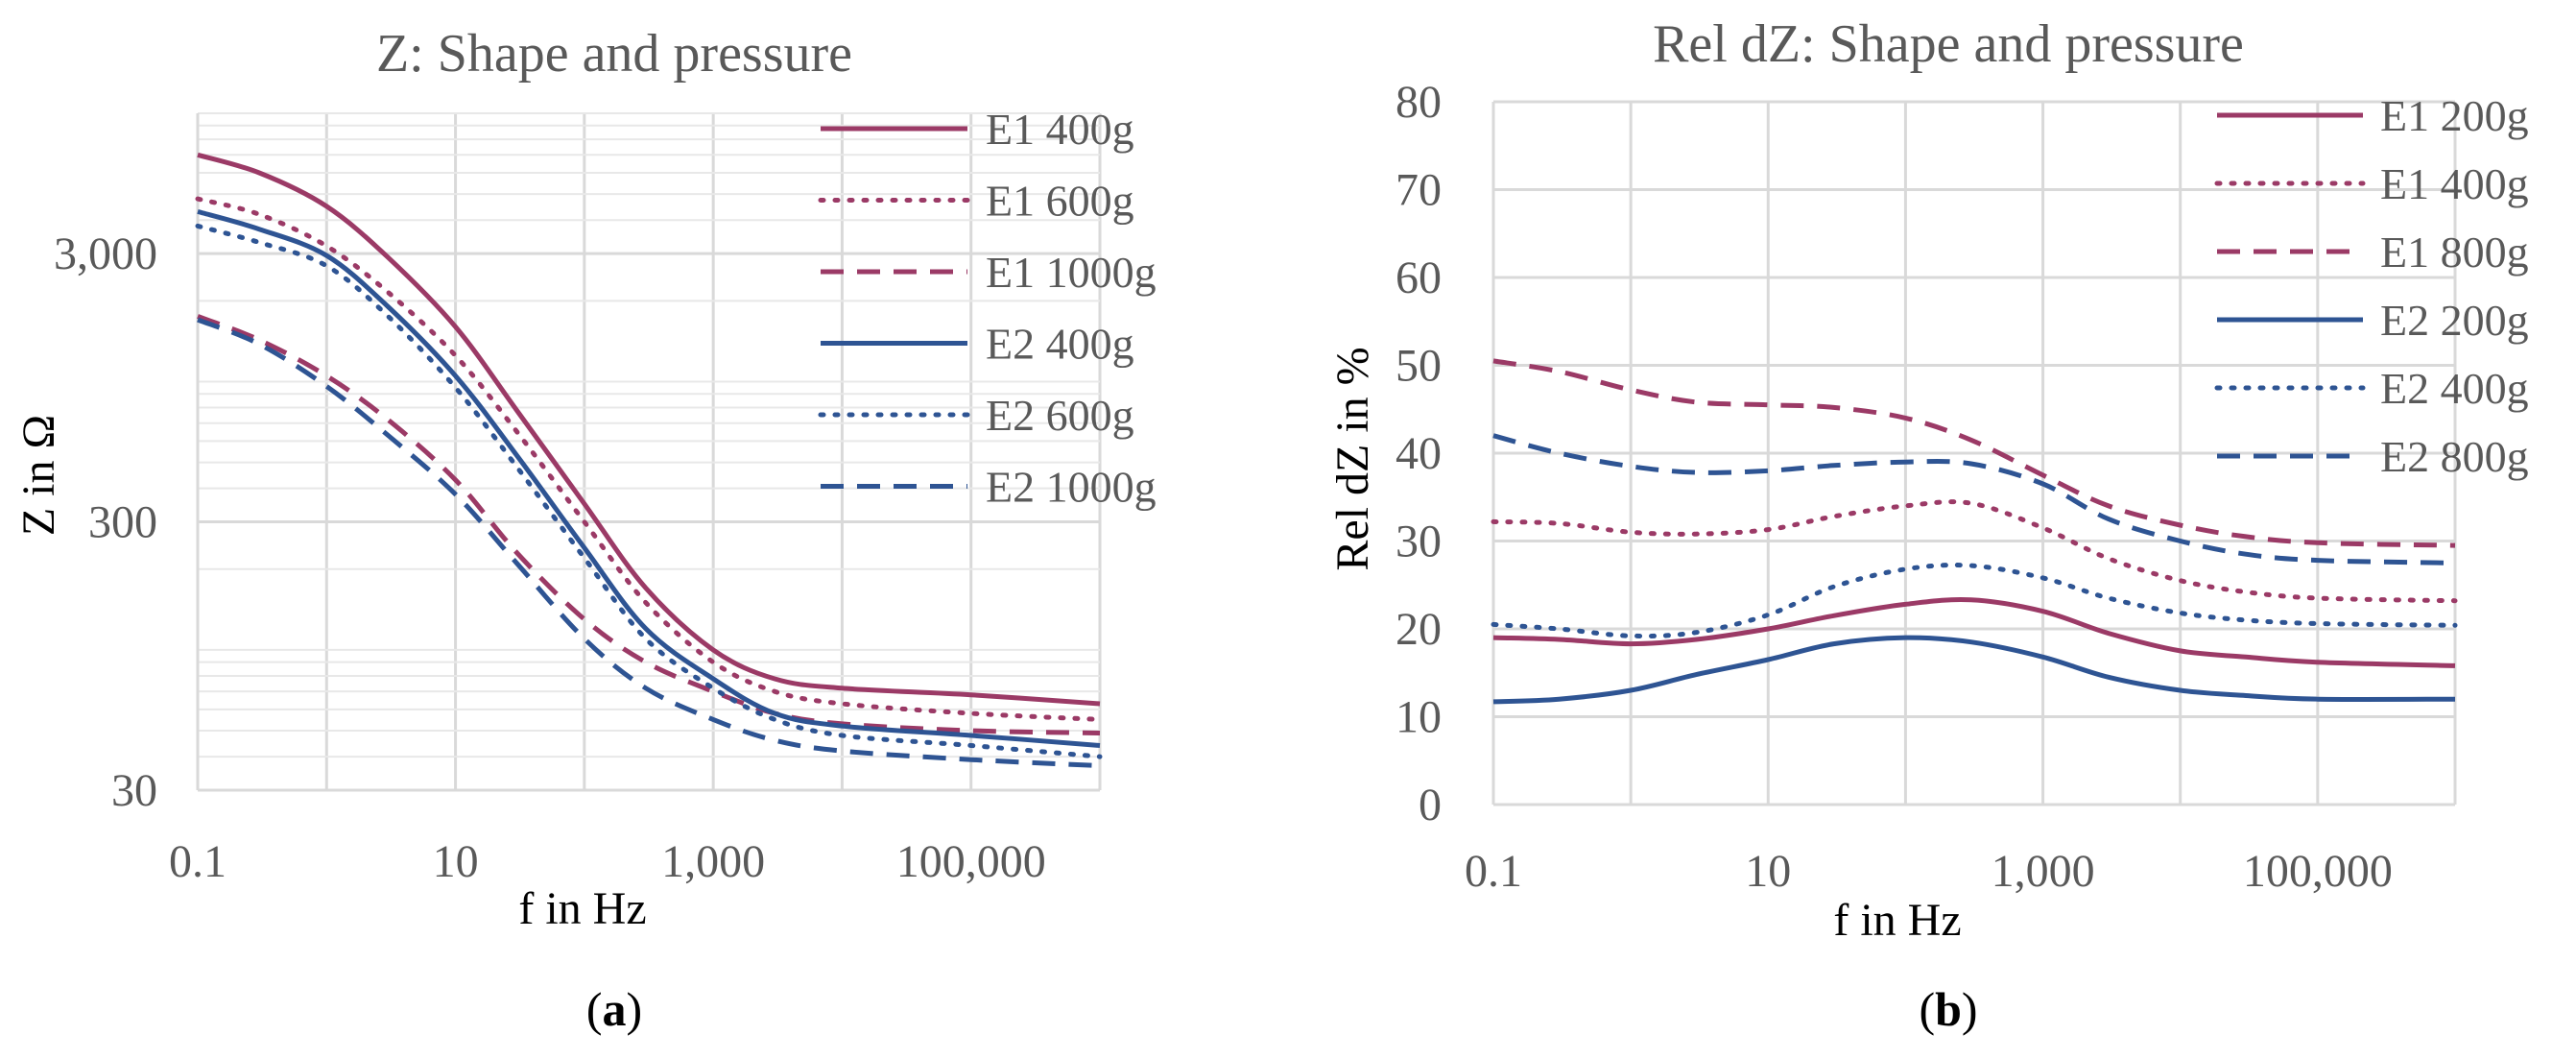  I want to click on series-line-e1-200g, so click(1974, 632).